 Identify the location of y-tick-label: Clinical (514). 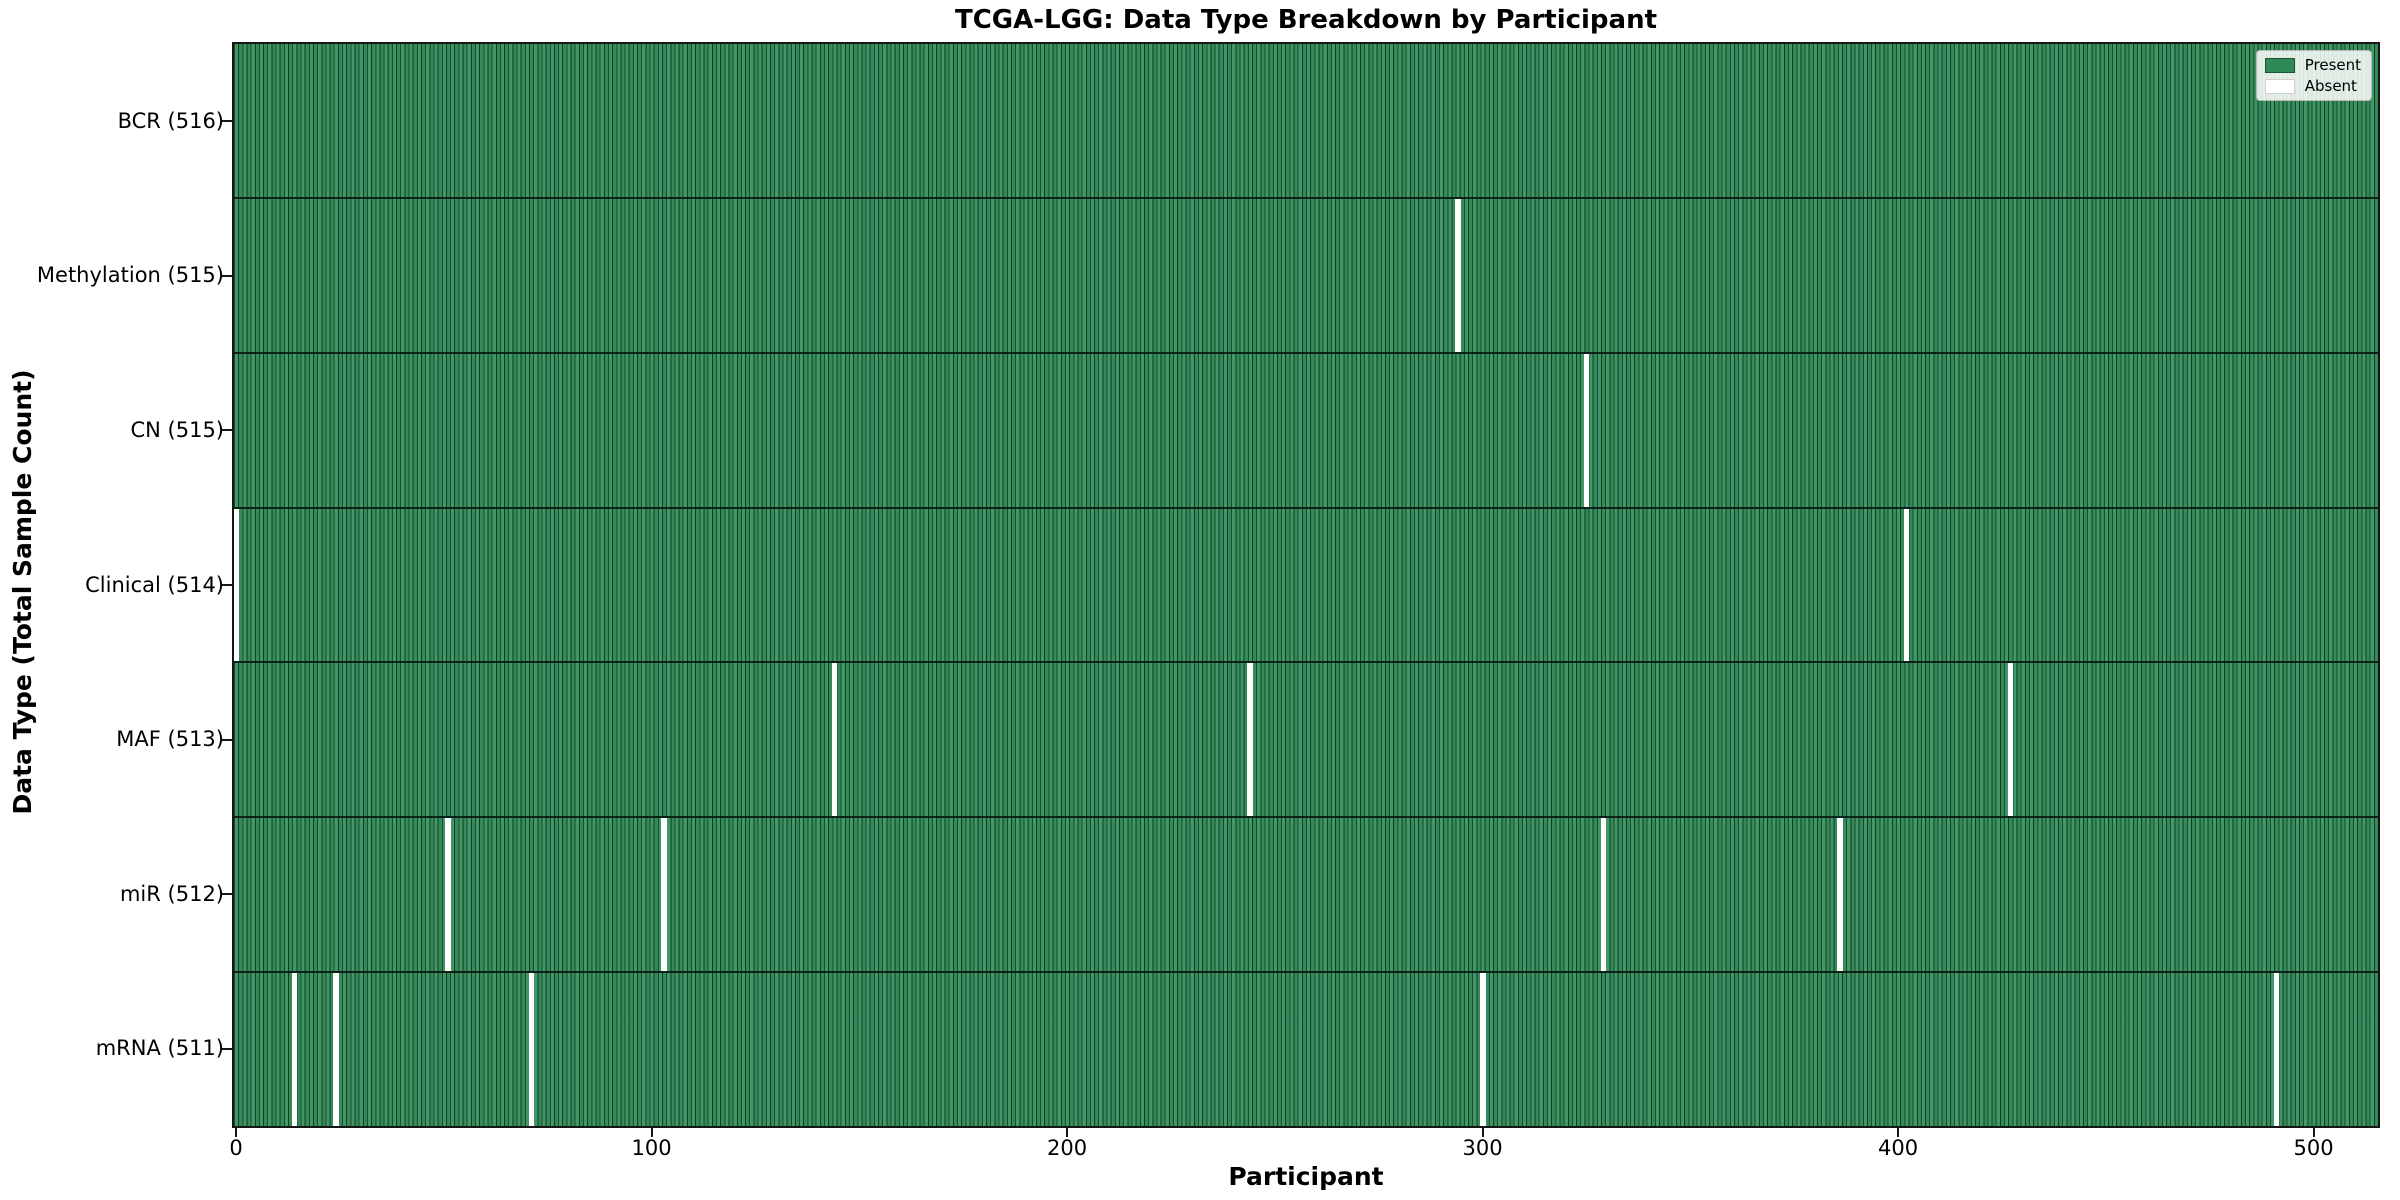
(154, 584).